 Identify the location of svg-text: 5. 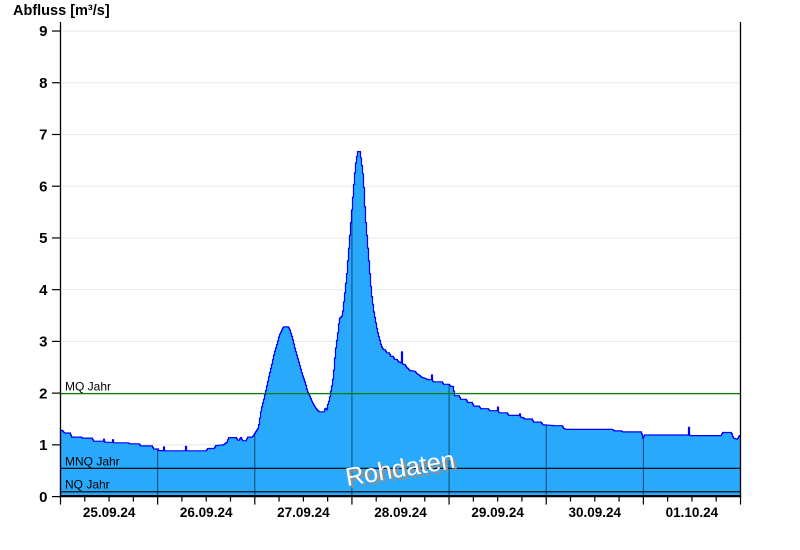
(43, 238).